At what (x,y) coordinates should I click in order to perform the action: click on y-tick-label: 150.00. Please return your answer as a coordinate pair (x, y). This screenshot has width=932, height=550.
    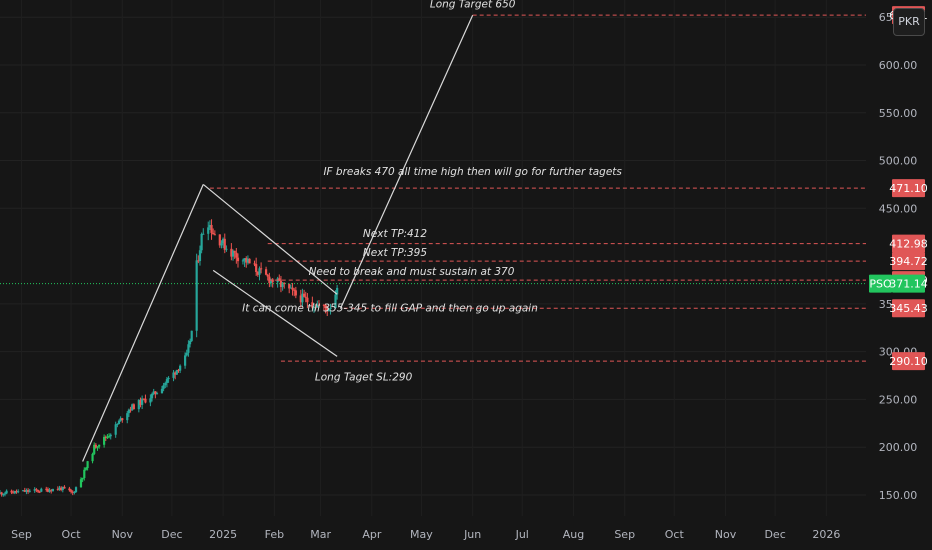
    Looking at the image, I should click on (898, 495).